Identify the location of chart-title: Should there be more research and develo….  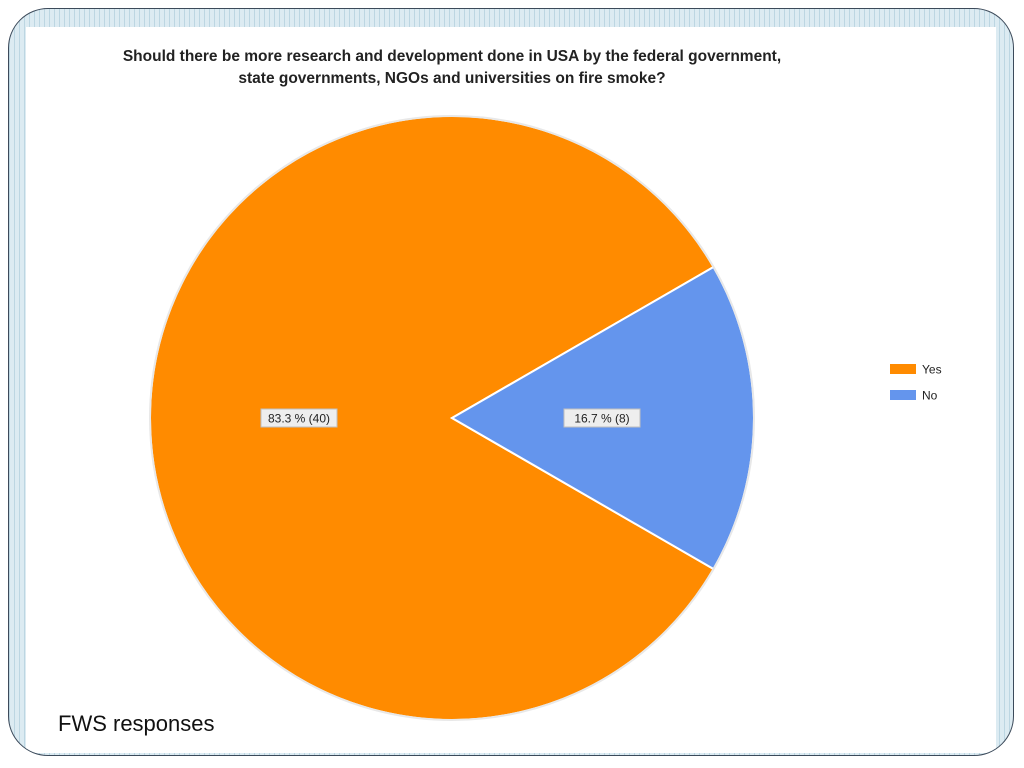
(452, 67).